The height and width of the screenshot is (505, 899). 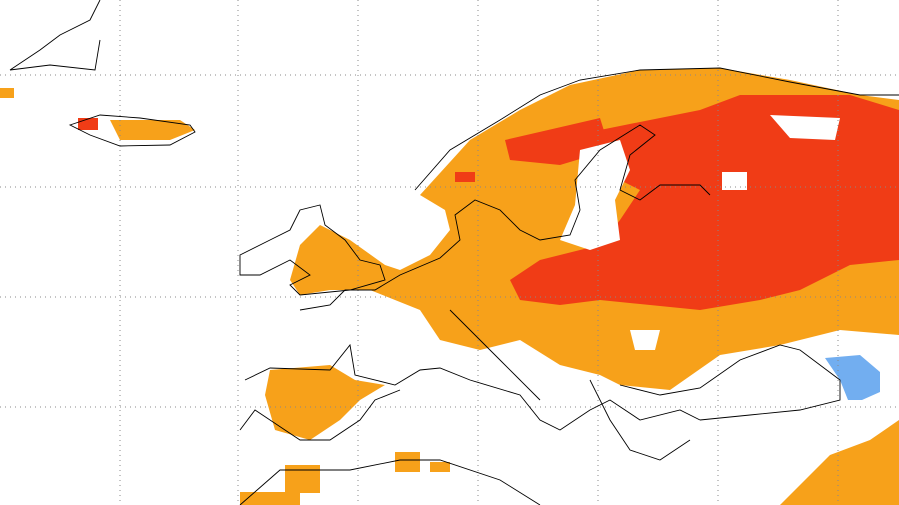 I want to click on blue-region, so click(x=852, y=377).